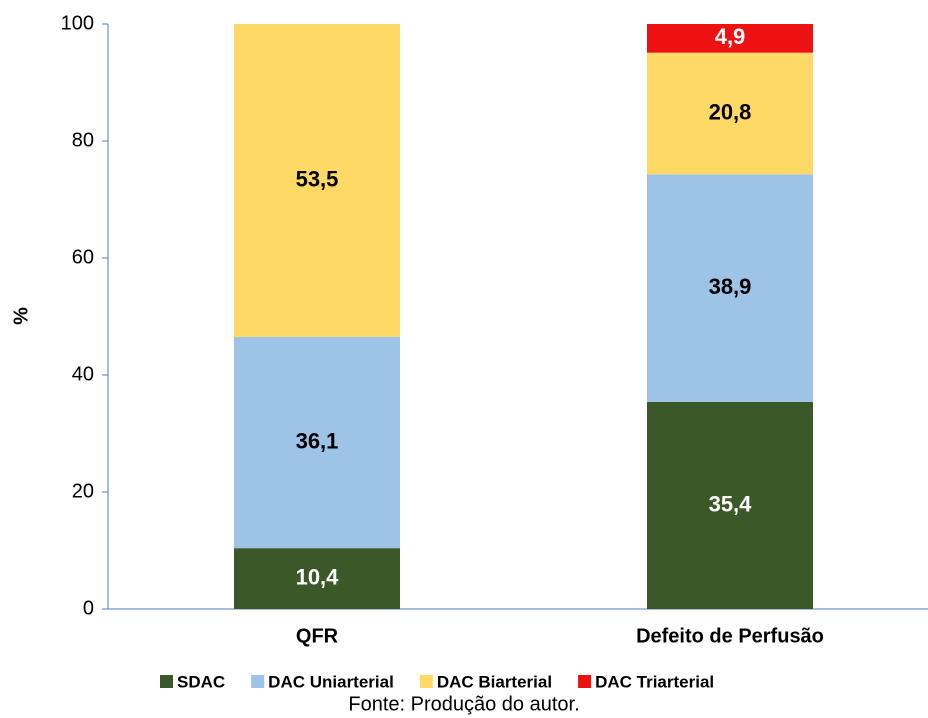 The width and height of the screenshot is (928, 718). Describe the element at coordinates (654, 681) in the screenshot. I see `legend-label: DAC Triarterial` at that location.